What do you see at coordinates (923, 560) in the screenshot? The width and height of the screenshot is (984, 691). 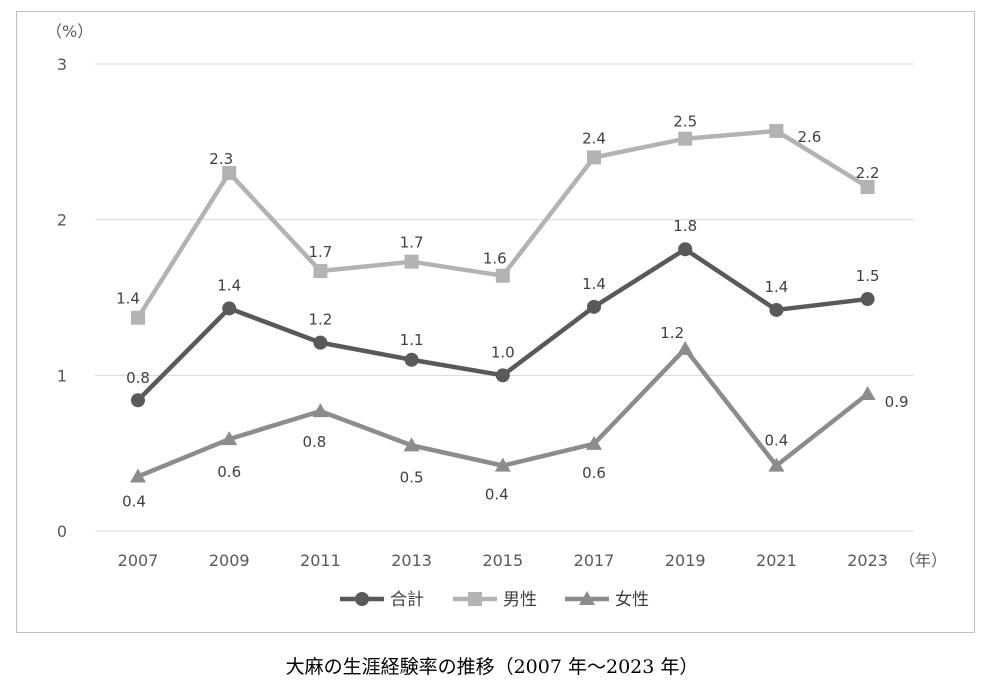 I see `x-axis-unit-label: （年）` at bounding box center [923, 560].